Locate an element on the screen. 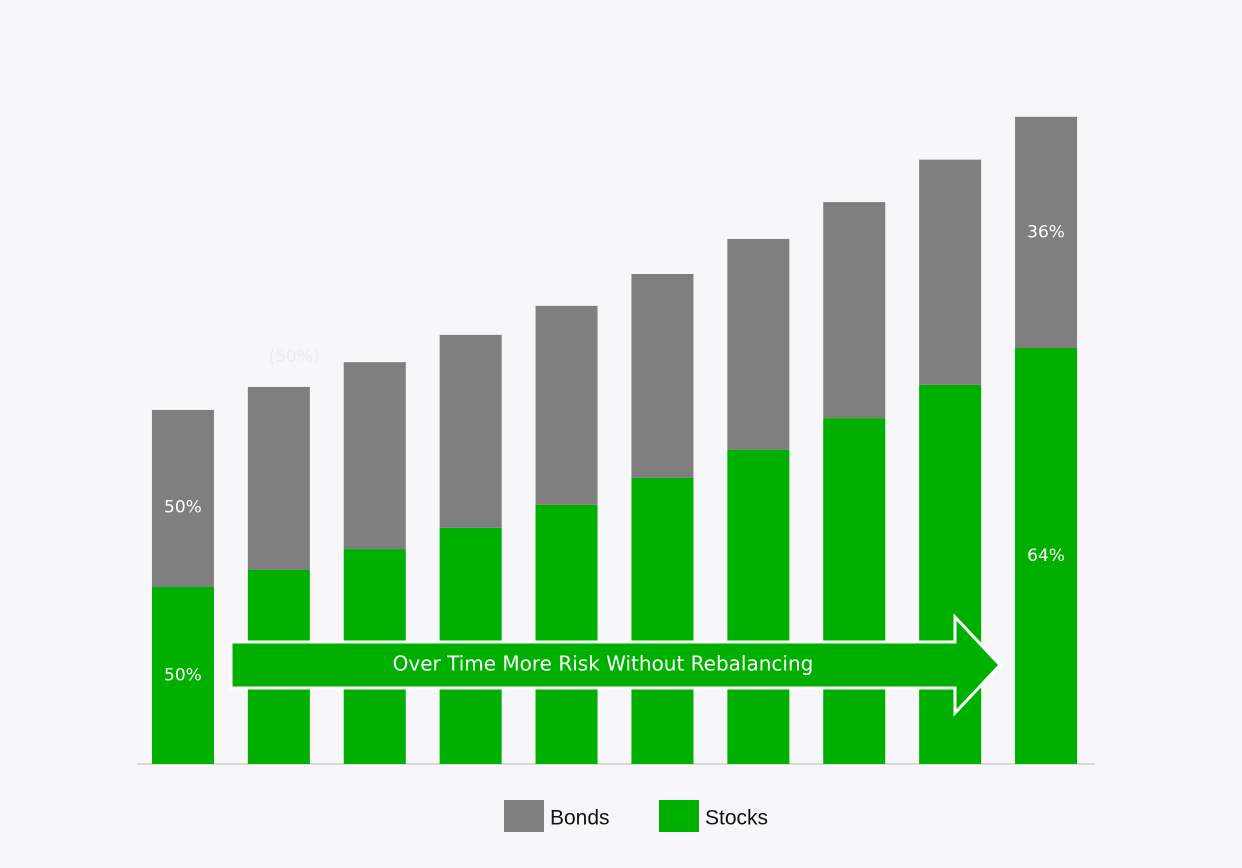  data-label: 36% is located at coordinates (1046, 232).